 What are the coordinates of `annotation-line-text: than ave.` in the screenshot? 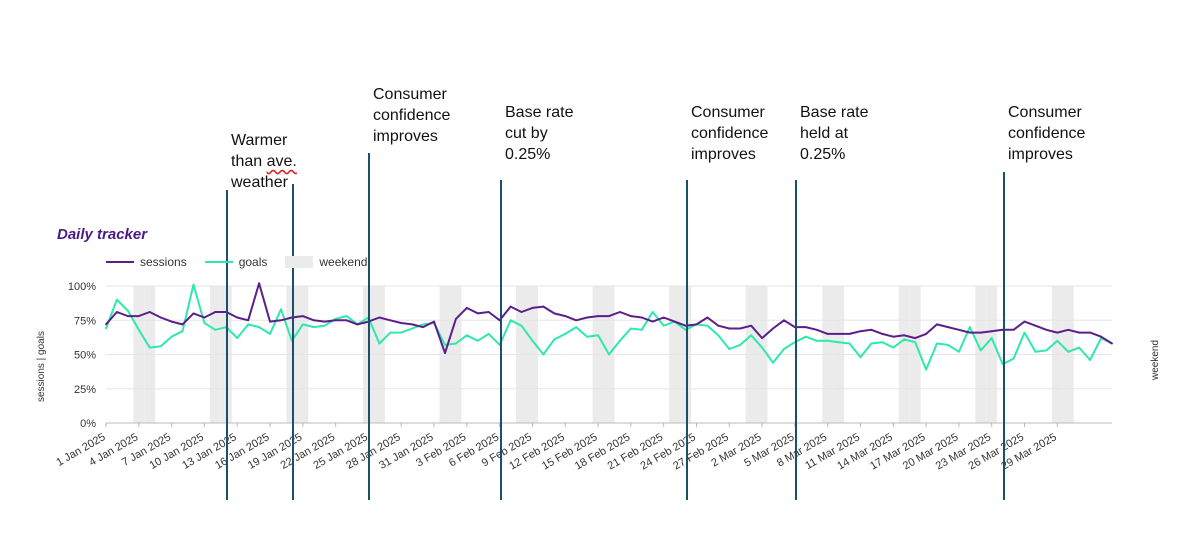 It's located at (264, 161).